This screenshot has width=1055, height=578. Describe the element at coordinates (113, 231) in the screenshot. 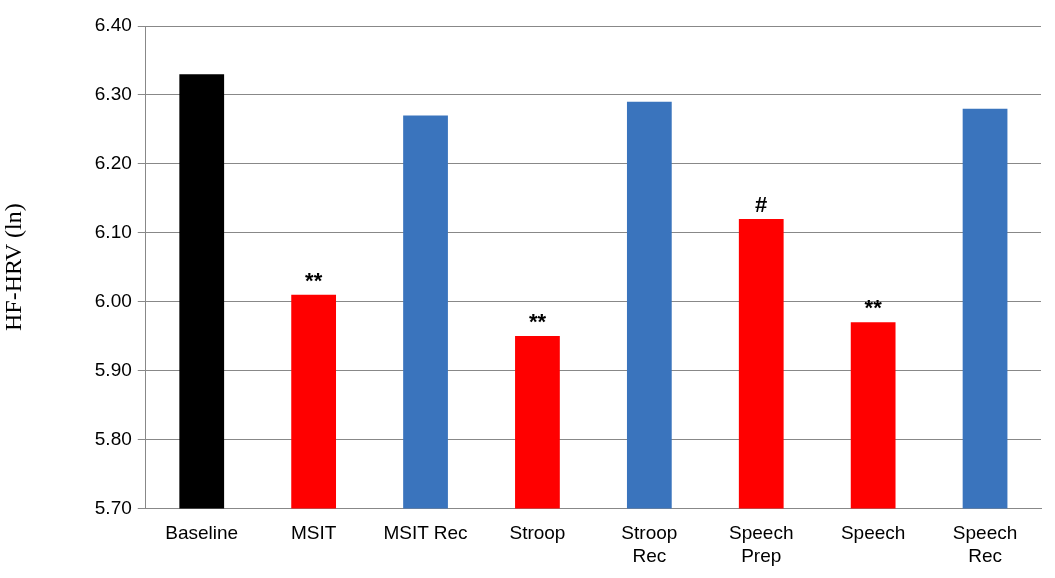

I see `y-tick-label: 6.10` at that location.